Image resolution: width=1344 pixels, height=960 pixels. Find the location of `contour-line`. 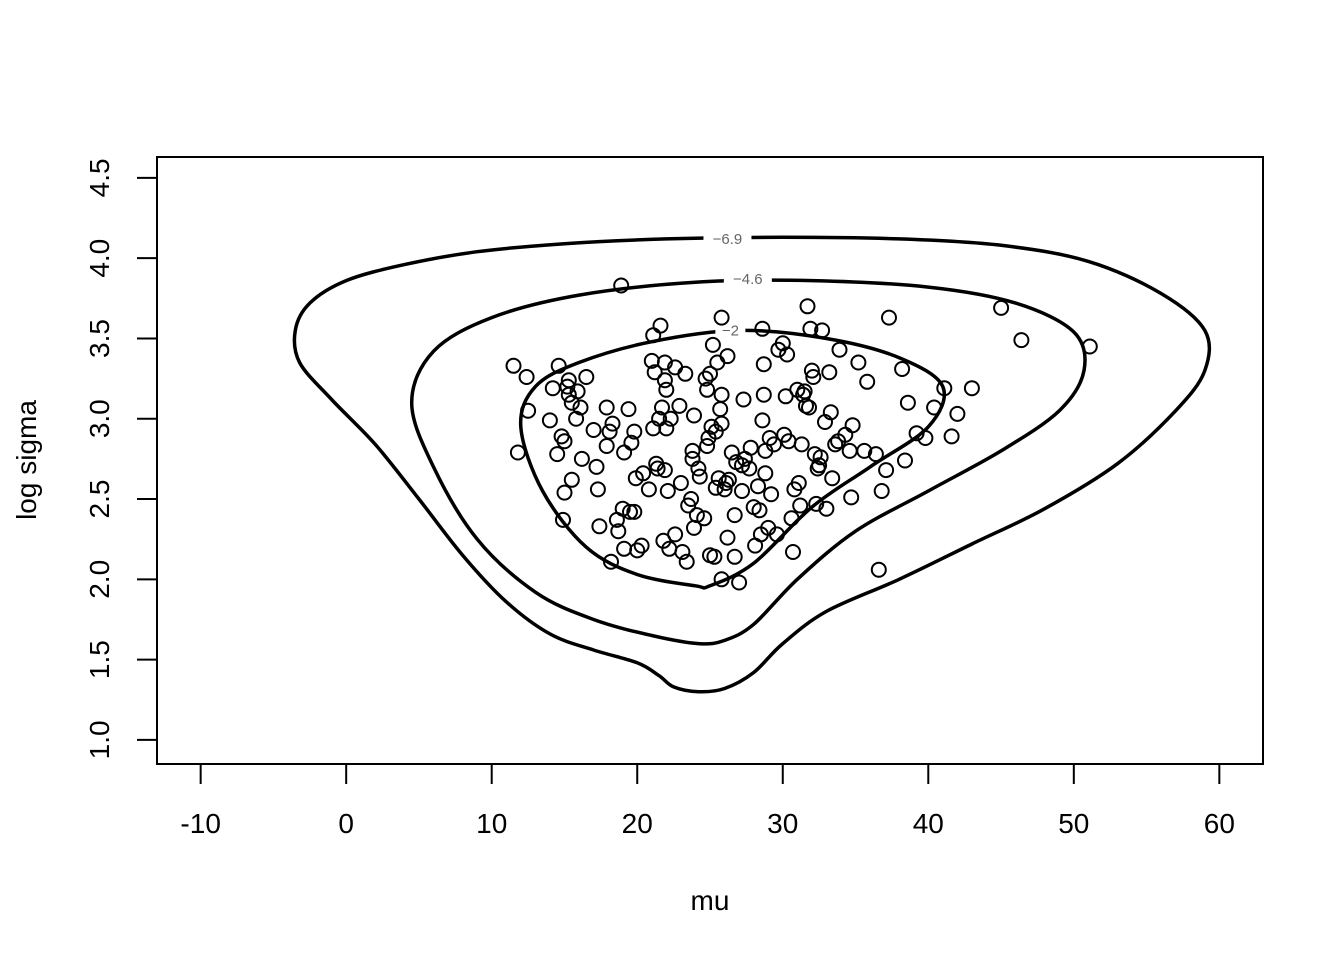

contour-line is located at coordinates (732, 459).